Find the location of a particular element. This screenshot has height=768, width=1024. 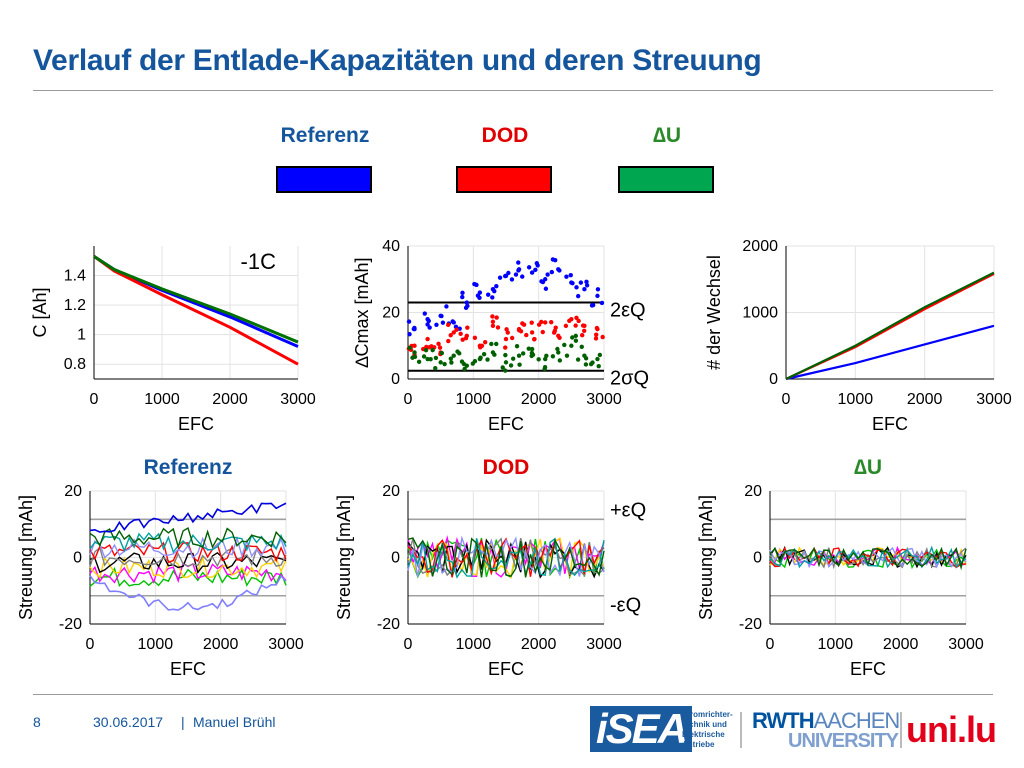

isea-logo-text: iSEA is located at coordinates (641, 729).